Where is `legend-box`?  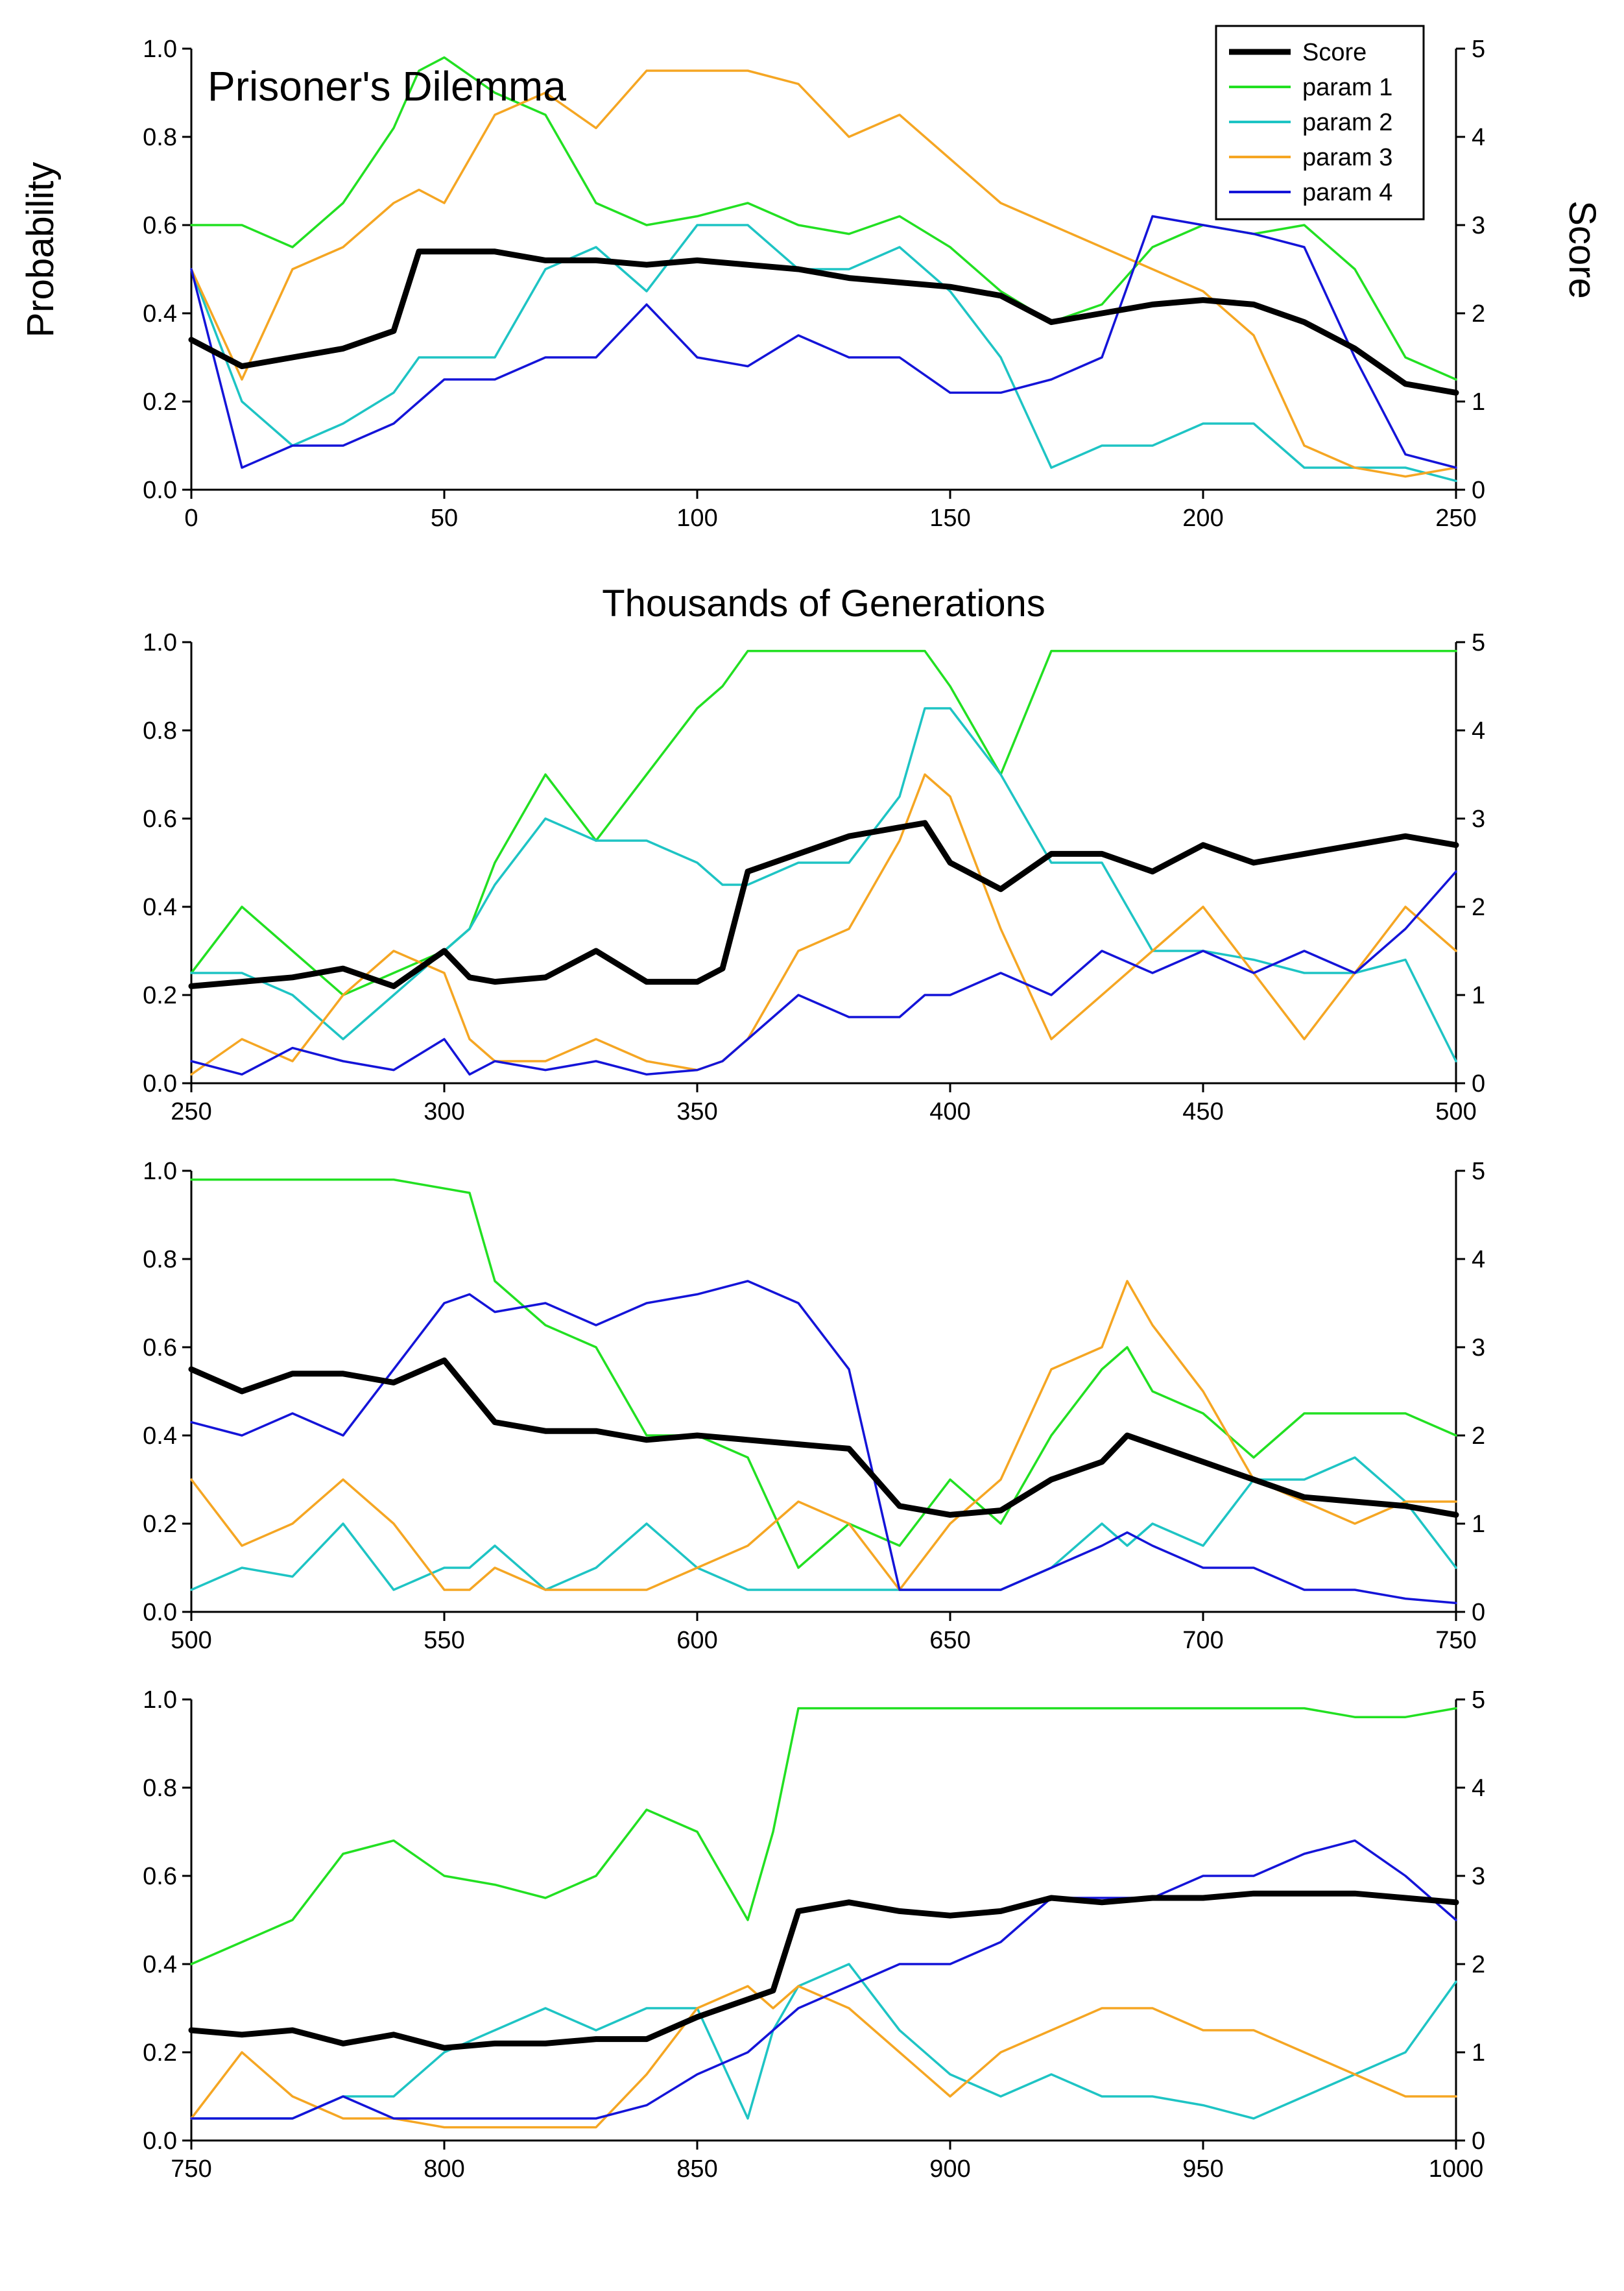
legend-box is located at coordinates (1320, 123).